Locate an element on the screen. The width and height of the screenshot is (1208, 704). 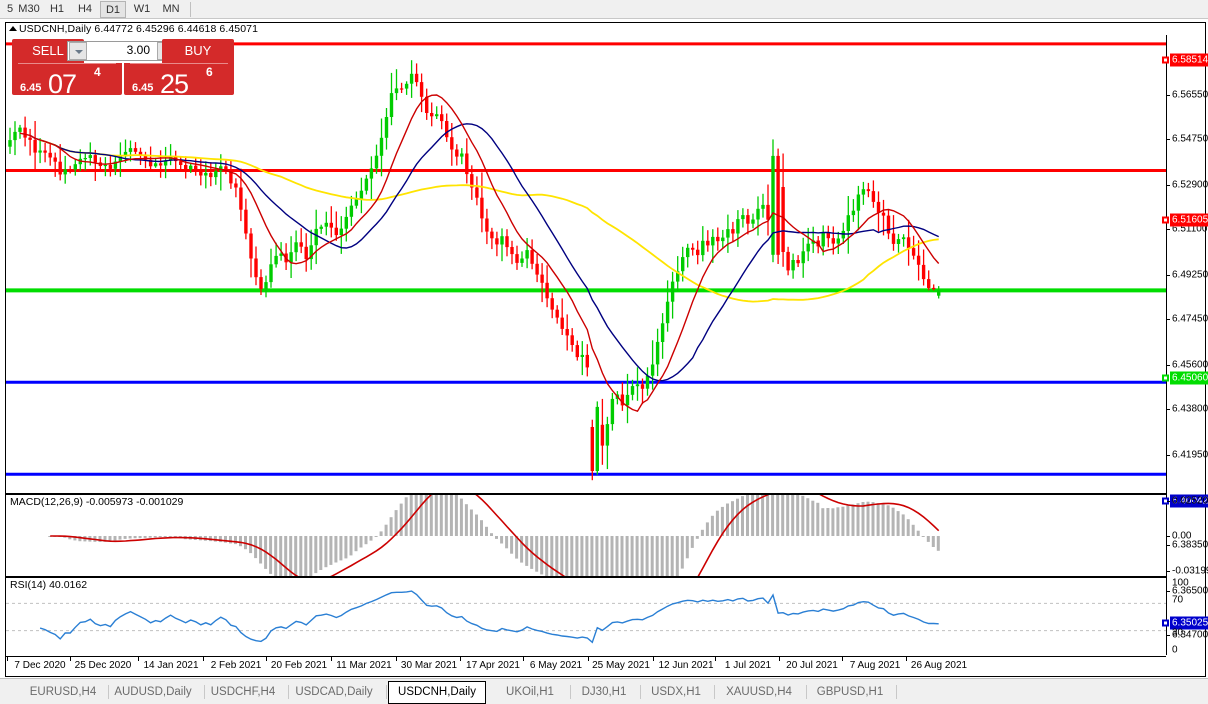
symbol-tab-xauusd: XAUUSD,H4 is located at coordinates (759, 692).